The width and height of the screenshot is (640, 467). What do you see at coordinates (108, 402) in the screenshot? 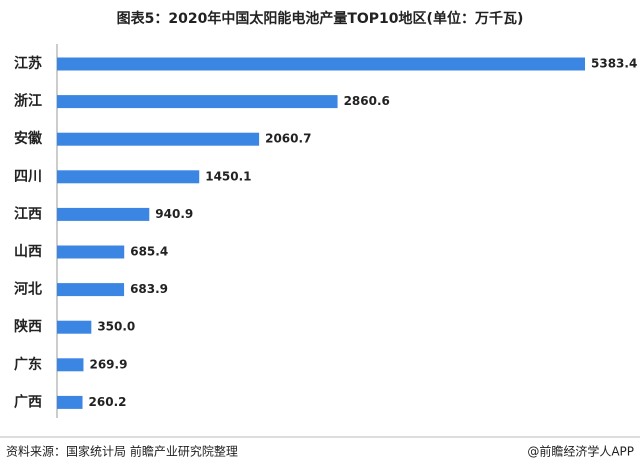
I see `data-label: 260.2` at bounding box center [108, 402].